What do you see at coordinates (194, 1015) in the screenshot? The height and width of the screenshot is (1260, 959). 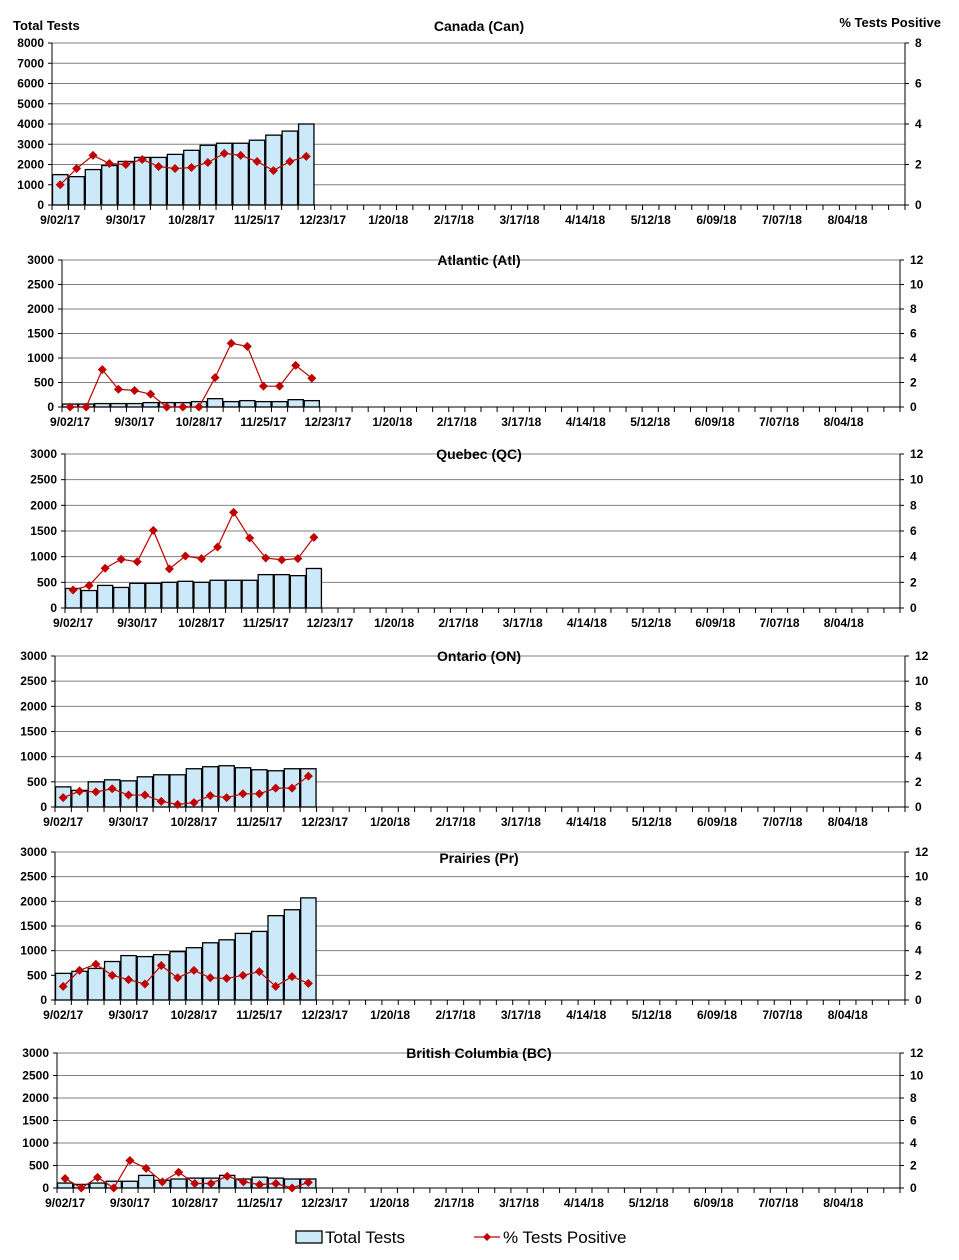 I see `x-tick-label: 10/28/17` at bounding box center [194, 1015].